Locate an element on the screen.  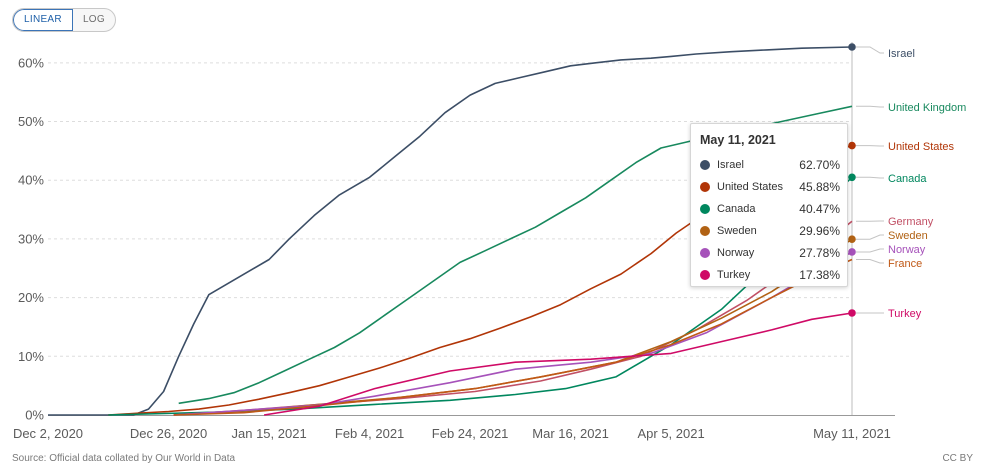
x-tick-label: Dec 26, 2020 is located at coordinates (168, 433).